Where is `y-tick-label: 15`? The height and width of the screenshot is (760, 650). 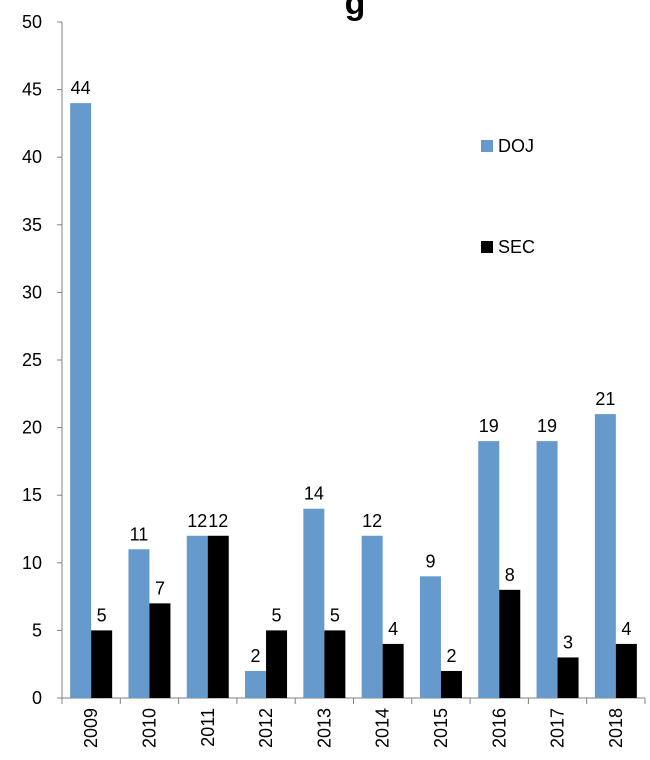 y-tick-label: 15 is located at coordinates (32, 495).